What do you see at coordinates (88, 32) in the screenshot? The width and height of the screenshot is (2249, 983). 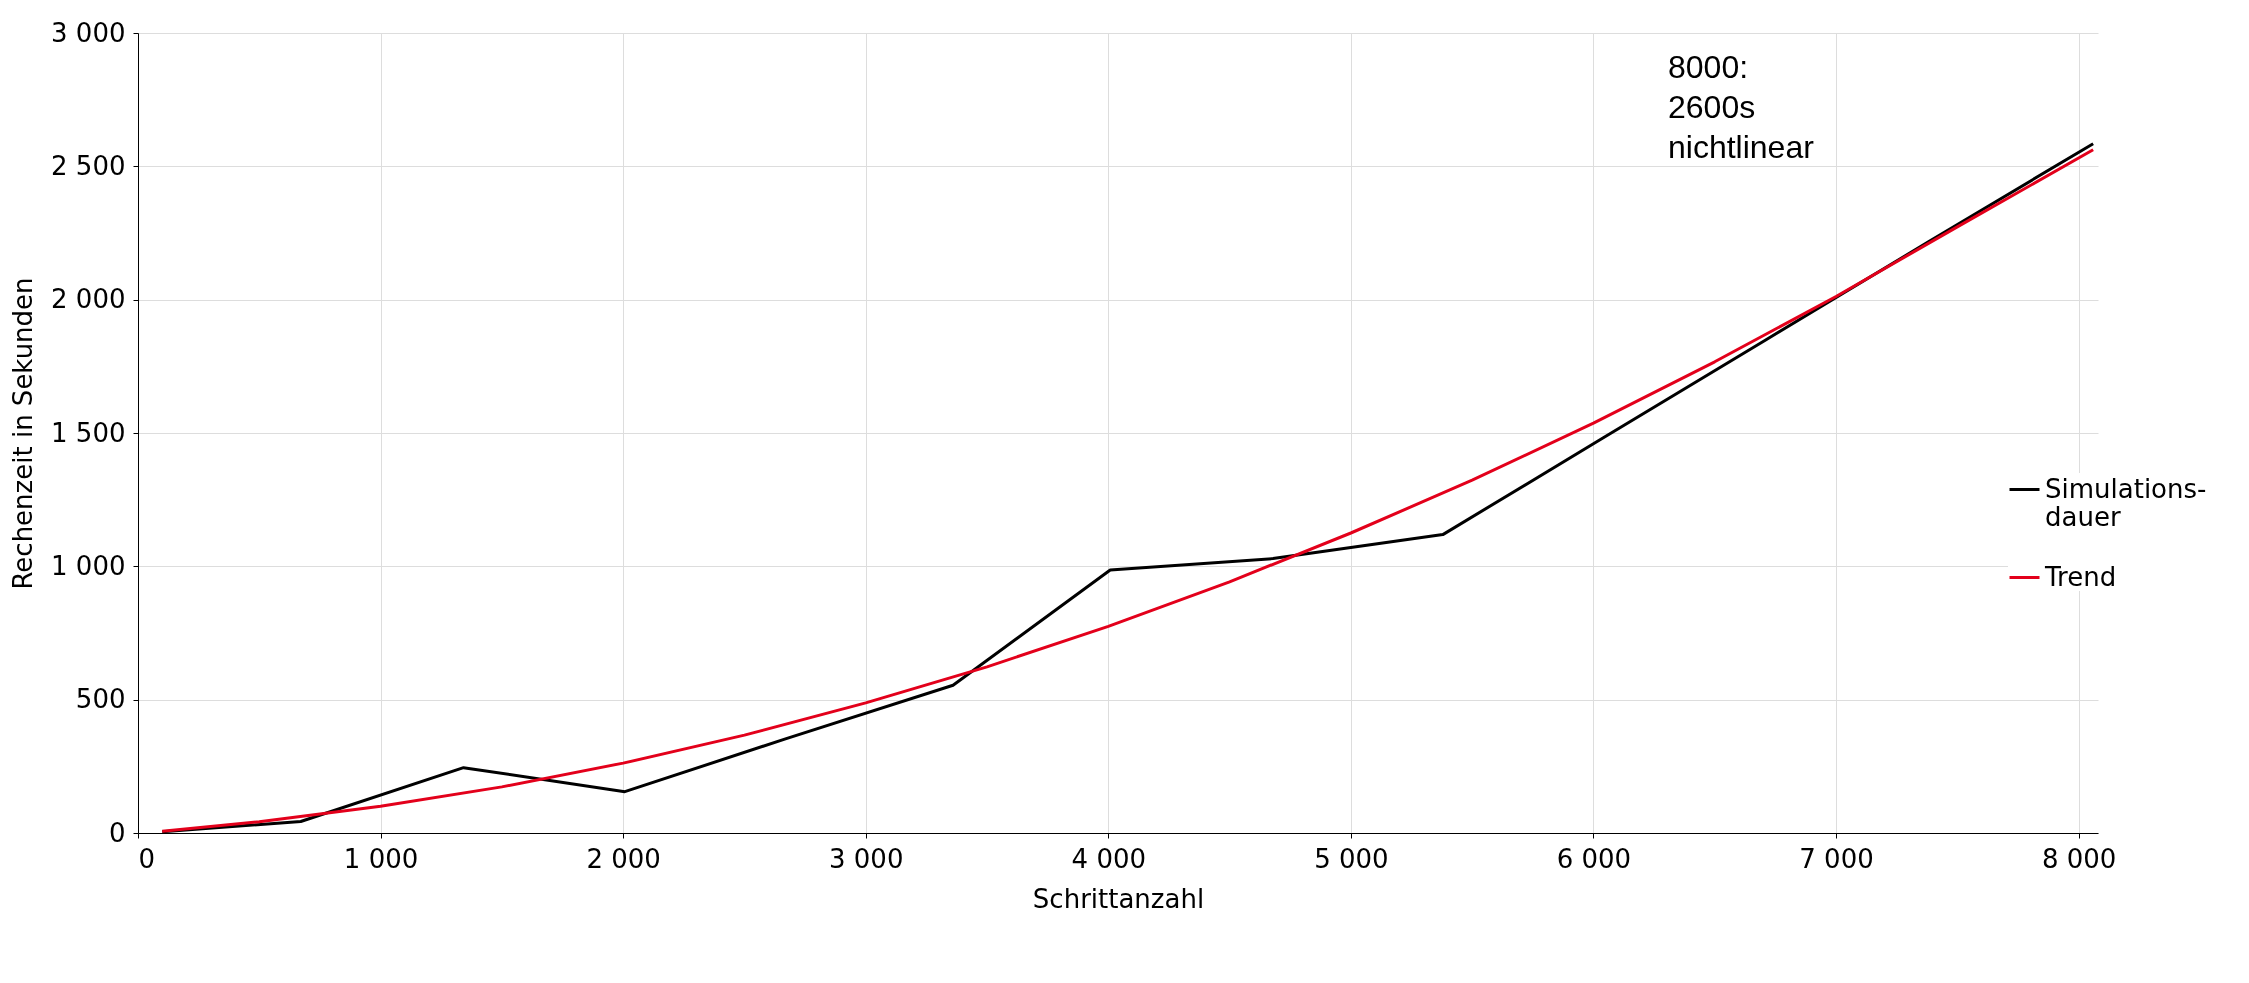 I see `y-tick-label: 3 000` at bounding box center [88, 32].